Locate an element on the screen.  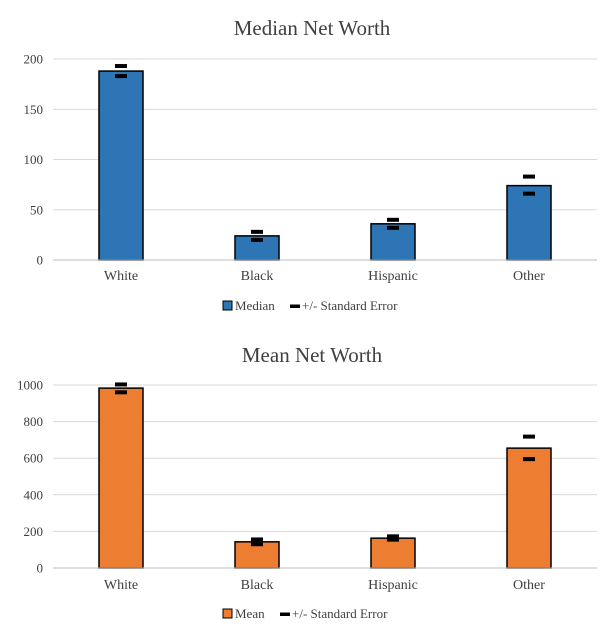
y-tick-label: 100 is located at coordinates (34, 159).